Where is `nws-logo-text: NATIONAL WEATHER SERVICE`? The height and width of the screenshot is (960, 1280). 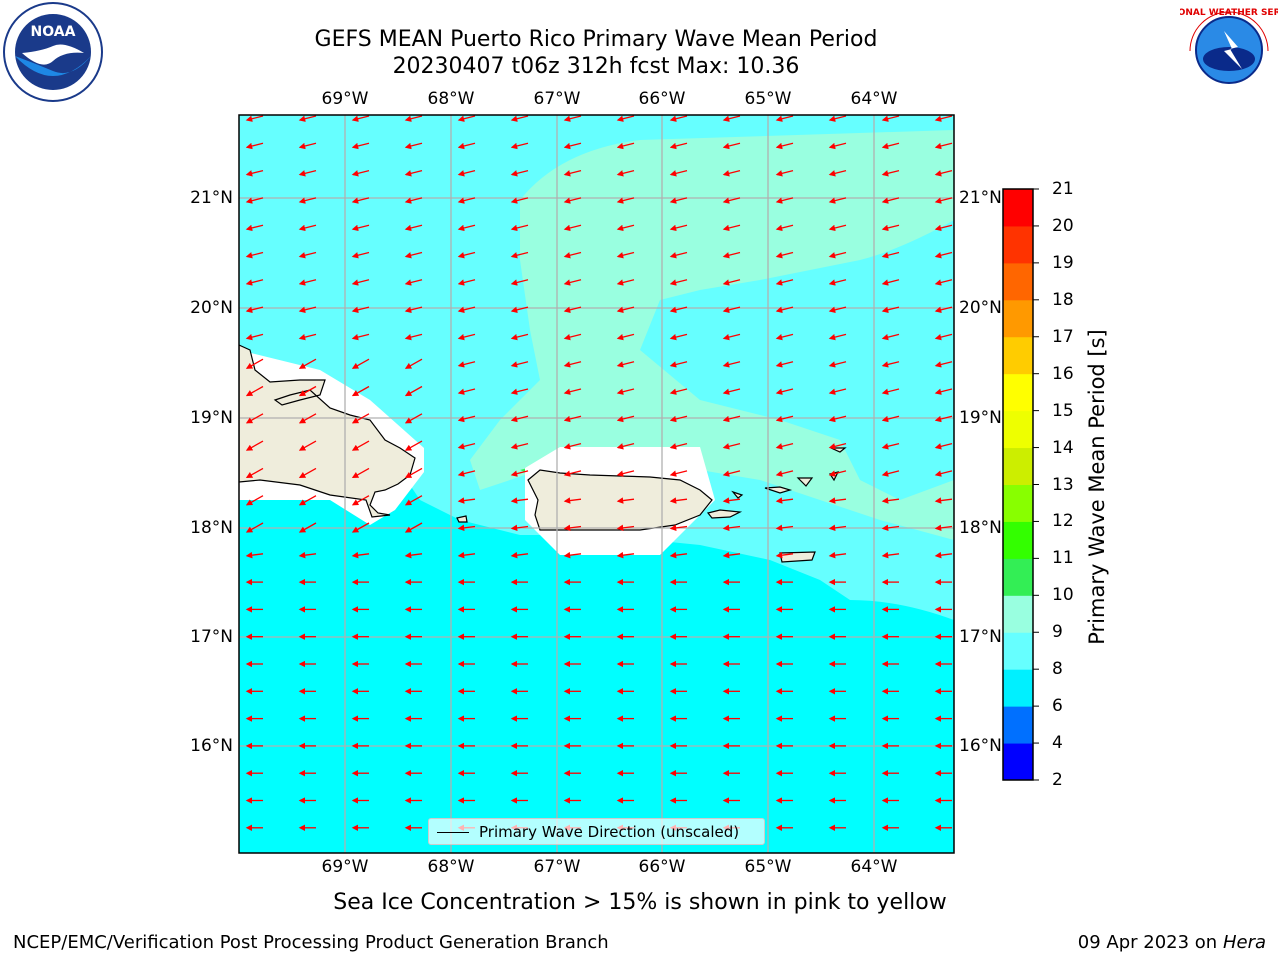 nws-logo-text: NATIONAL WEATHER SERVICE is located at coordinates (1229, 13).